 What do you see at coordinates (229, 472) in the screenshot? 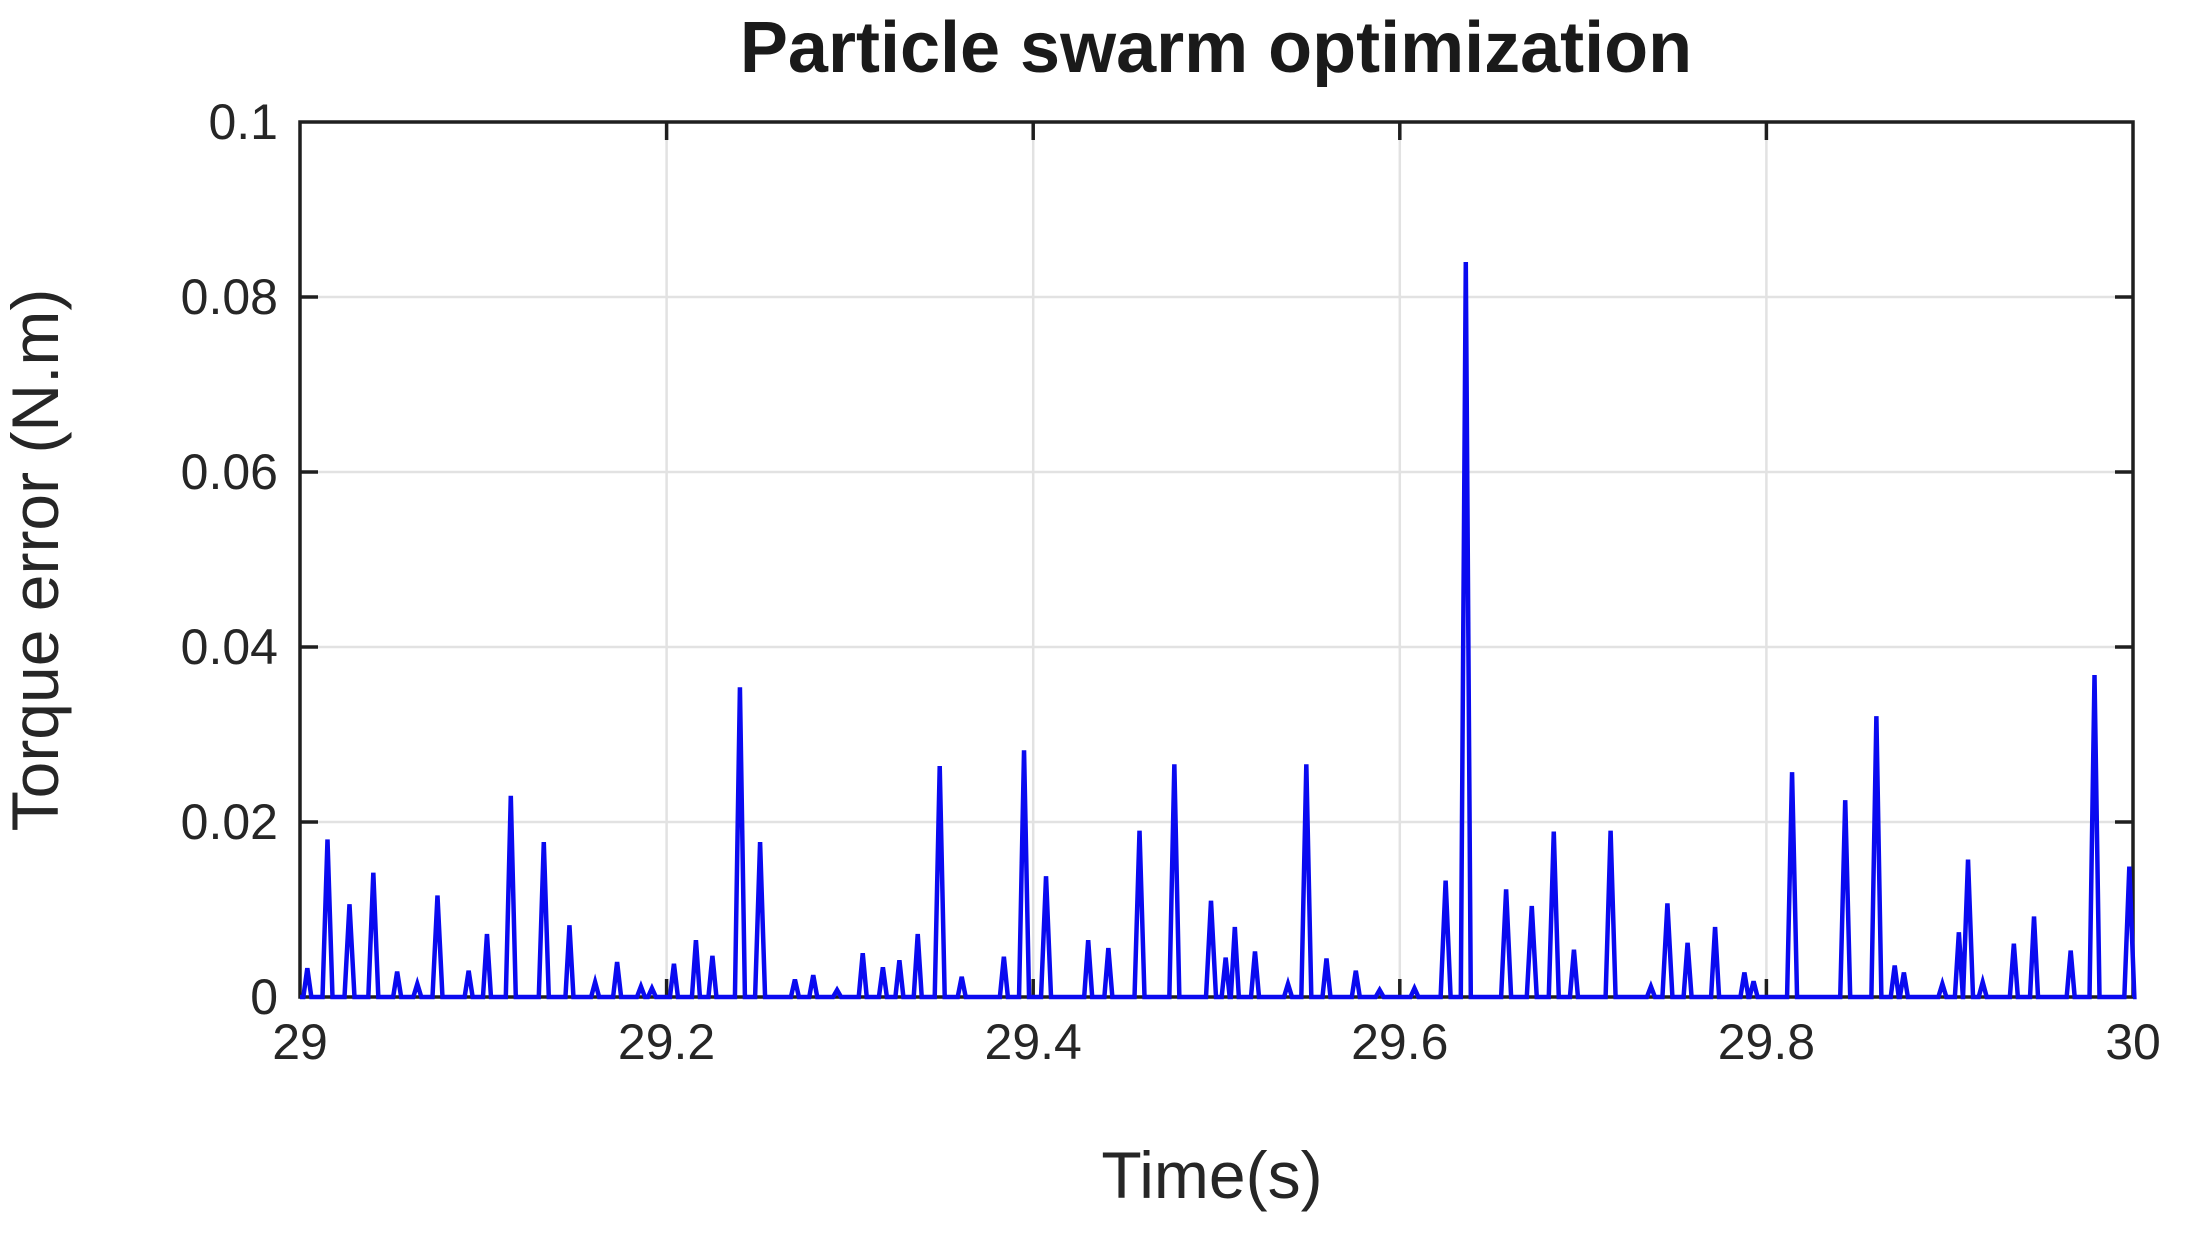
I see `y-tick-label: 0.06` at bounding box center [229, 472].